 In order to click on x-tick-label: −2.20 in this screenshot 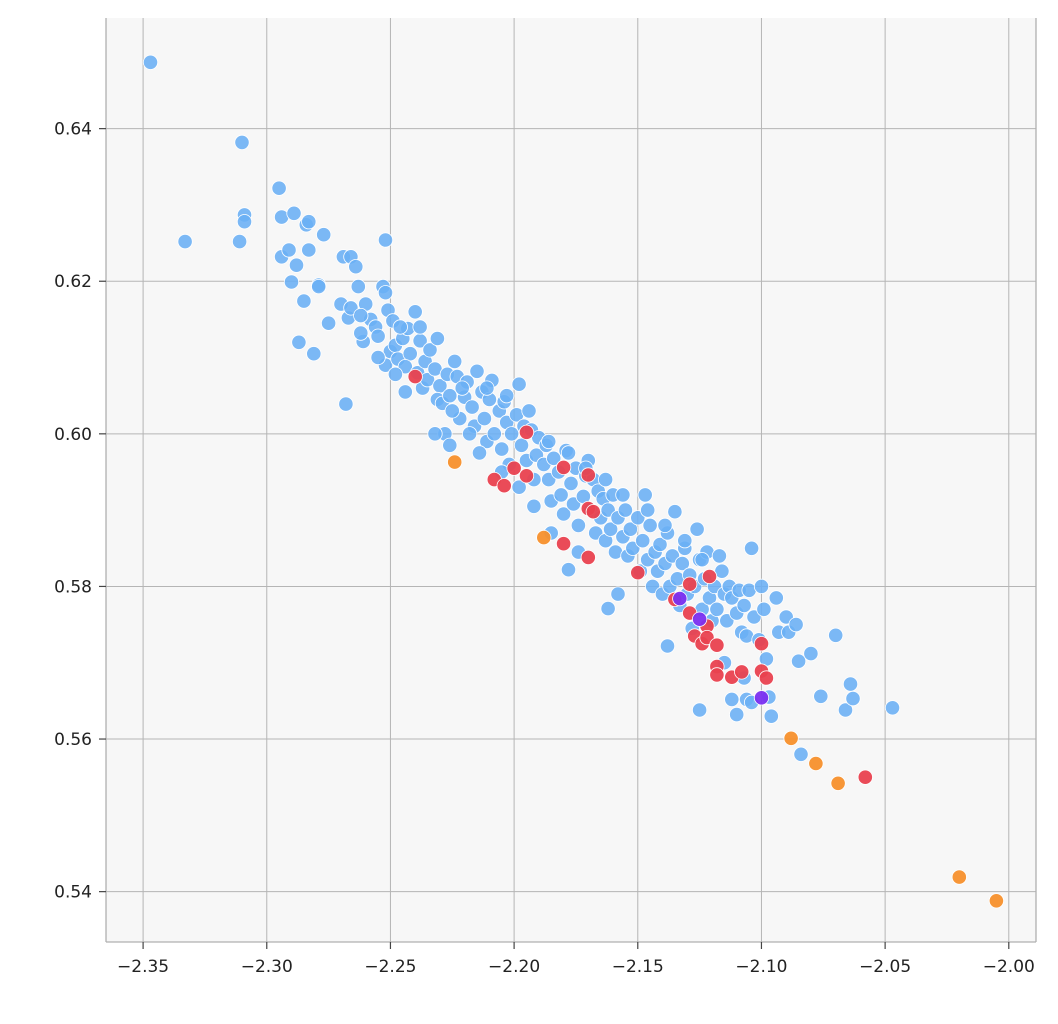, I will do `click(514, 967)`.